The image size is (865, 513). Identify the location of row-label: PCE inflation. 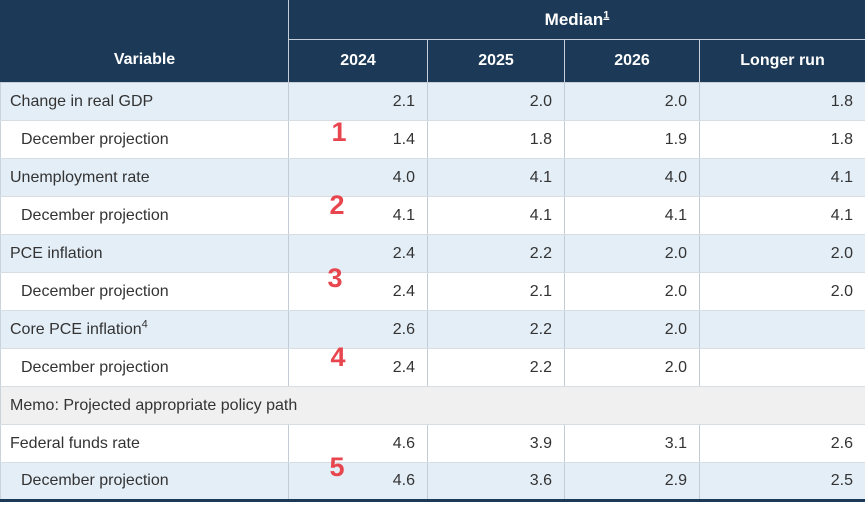
(144, 253).